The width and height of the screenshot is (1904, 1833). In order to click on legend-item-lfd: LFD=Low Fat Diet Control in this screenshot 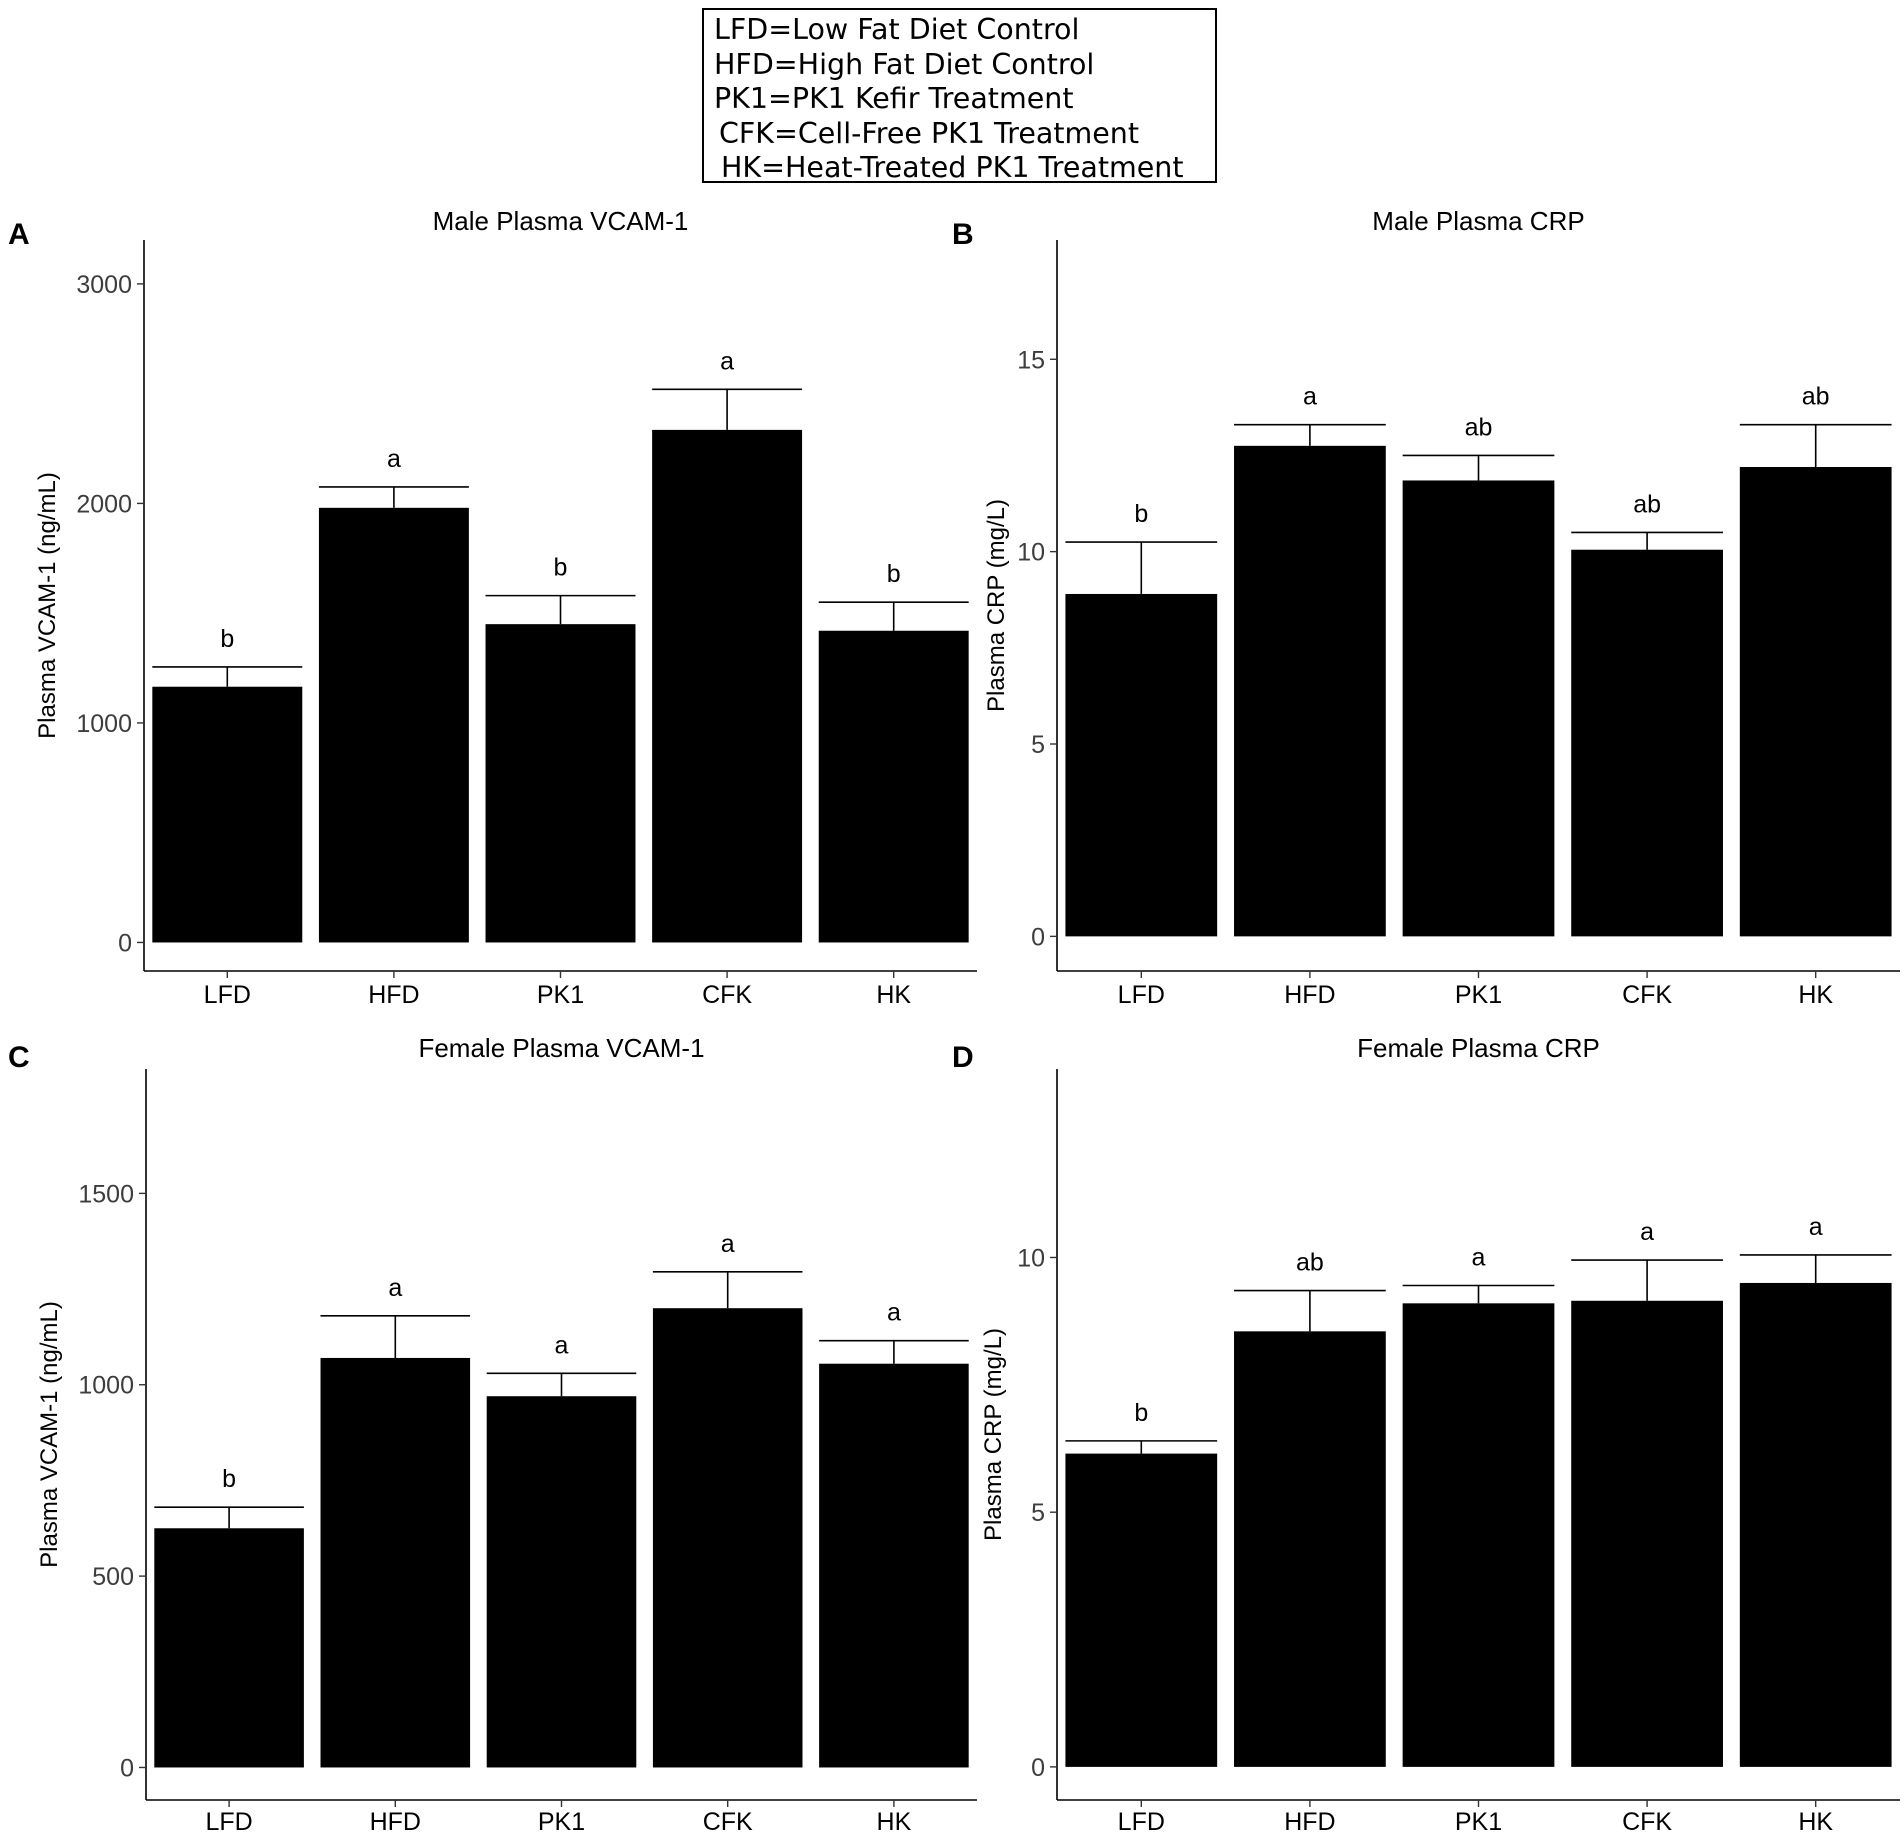, I will do `click(897, 29)`.